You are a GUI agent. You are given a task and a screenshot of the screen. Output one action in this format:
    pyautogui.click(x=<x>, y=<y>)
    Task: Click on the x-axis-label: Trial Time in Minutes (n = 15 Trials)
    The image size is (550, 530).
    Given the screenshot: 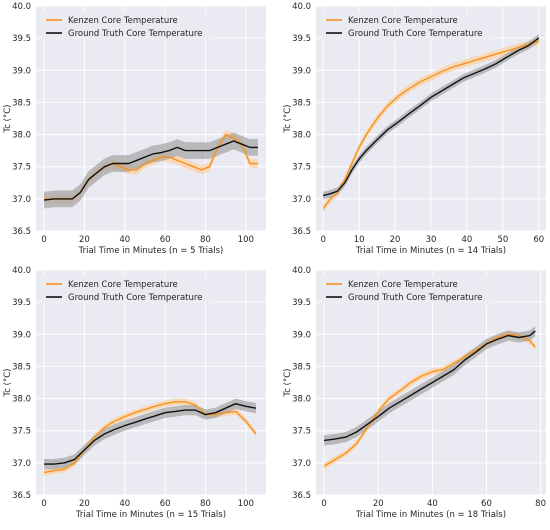 What is the action you would take?
    pyautogui.click(x=150, y=515)
    